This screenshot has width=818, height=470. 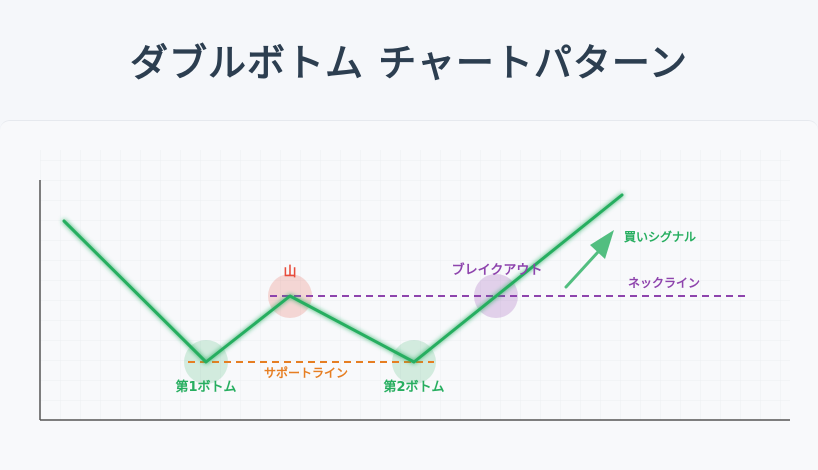 What do you see at coordinates (602, 244) in the screenshot?
I see `buy-arrow-head` at bounding box center [602, 244].